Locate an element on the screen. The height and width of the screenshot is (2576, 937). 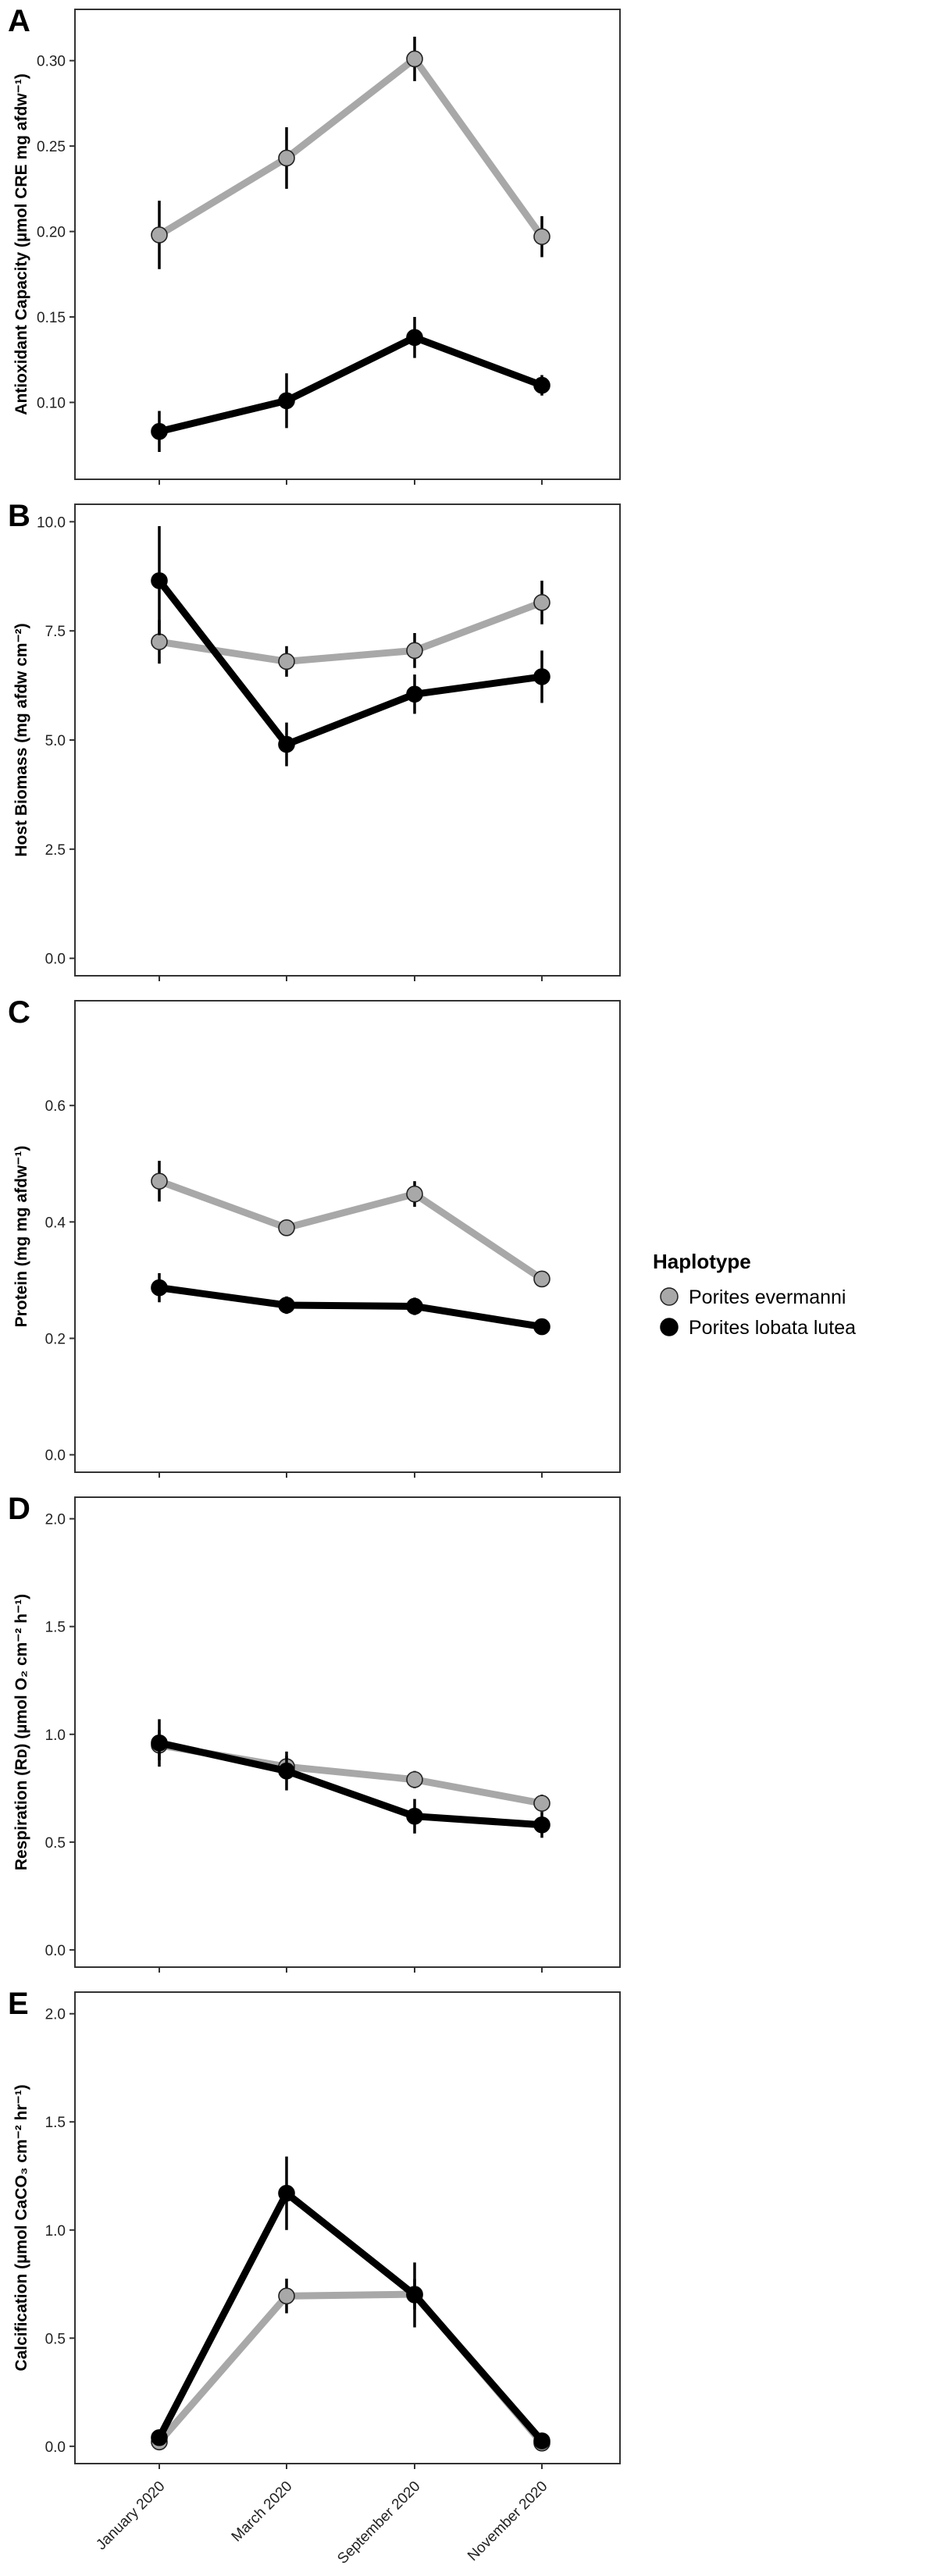
legend-label-porites-evermanni: Porites evermanni is located at coordinates (767, 1297).